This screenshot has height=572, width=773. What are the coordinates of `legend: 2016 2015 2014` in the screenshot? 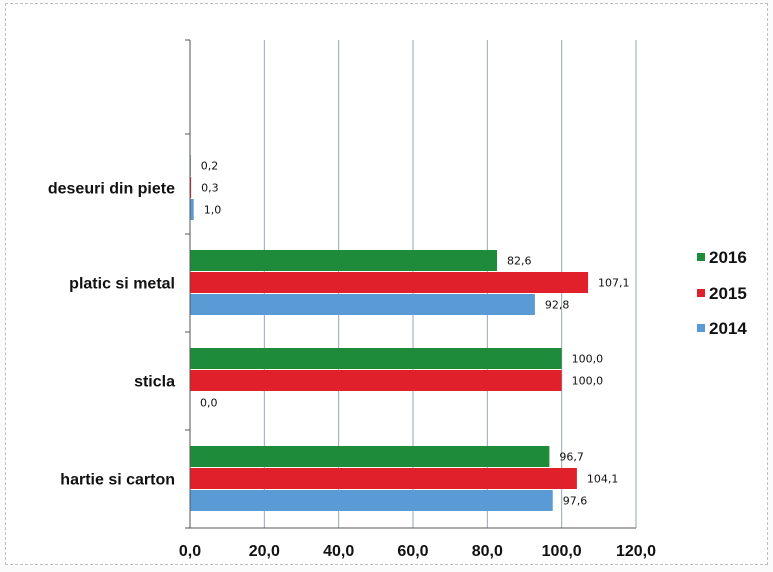 It's located at (722, 293).